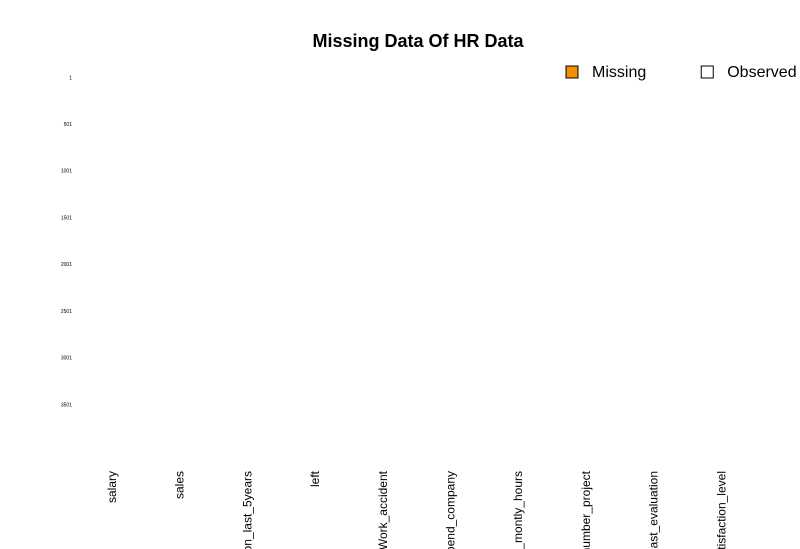 The height and width of the screenshot is (549, 800). What do you see at coordinates (180, 485) in the screenshot?
I see `x-tick-label: sales` at bounding box center [180, 485].